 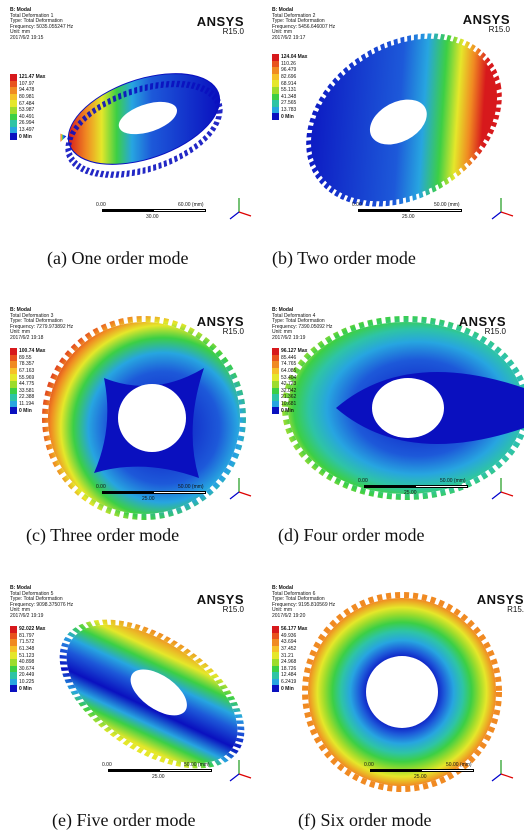 What do you see at coordinates (289, 358) in the screenshot?
I see `legend-row: 85.446` at bounding box center [289, 358].